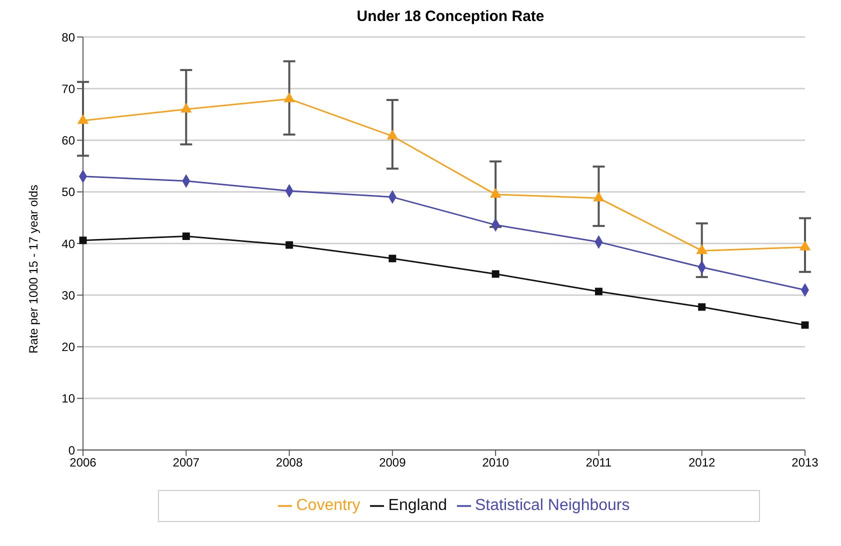 The image size is (841, 546). Describe the element at coordinates (599, 463) in the screenshot. I see `x-tick-label: 2011` at that location.